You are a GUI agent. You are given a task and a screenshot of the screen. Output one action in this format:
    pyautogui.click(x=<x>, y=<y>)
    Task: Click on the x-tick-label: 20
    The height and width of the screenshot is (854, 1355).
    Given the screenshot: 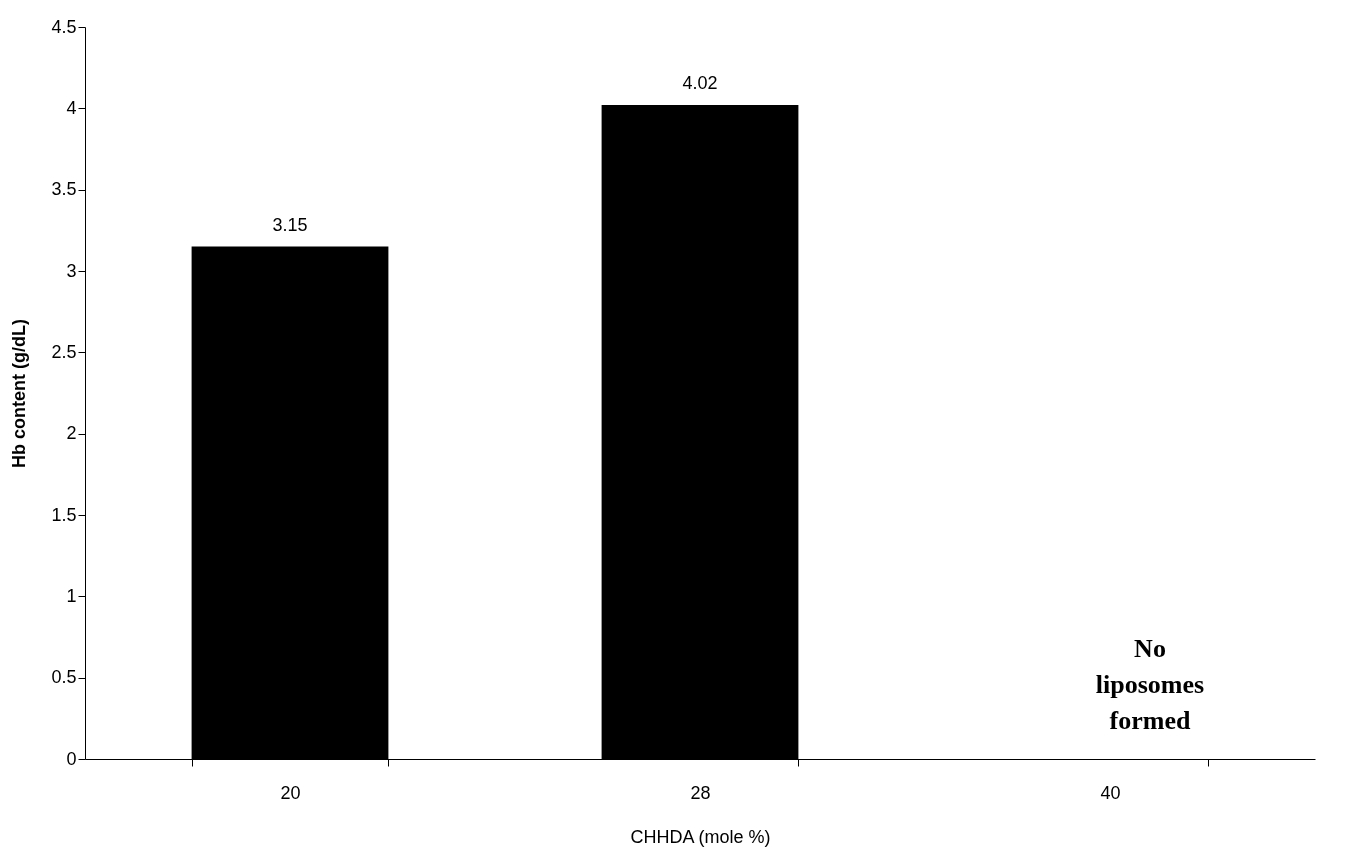 What is the action you would take?
    pyautogui.click(x=290, y=792)
    